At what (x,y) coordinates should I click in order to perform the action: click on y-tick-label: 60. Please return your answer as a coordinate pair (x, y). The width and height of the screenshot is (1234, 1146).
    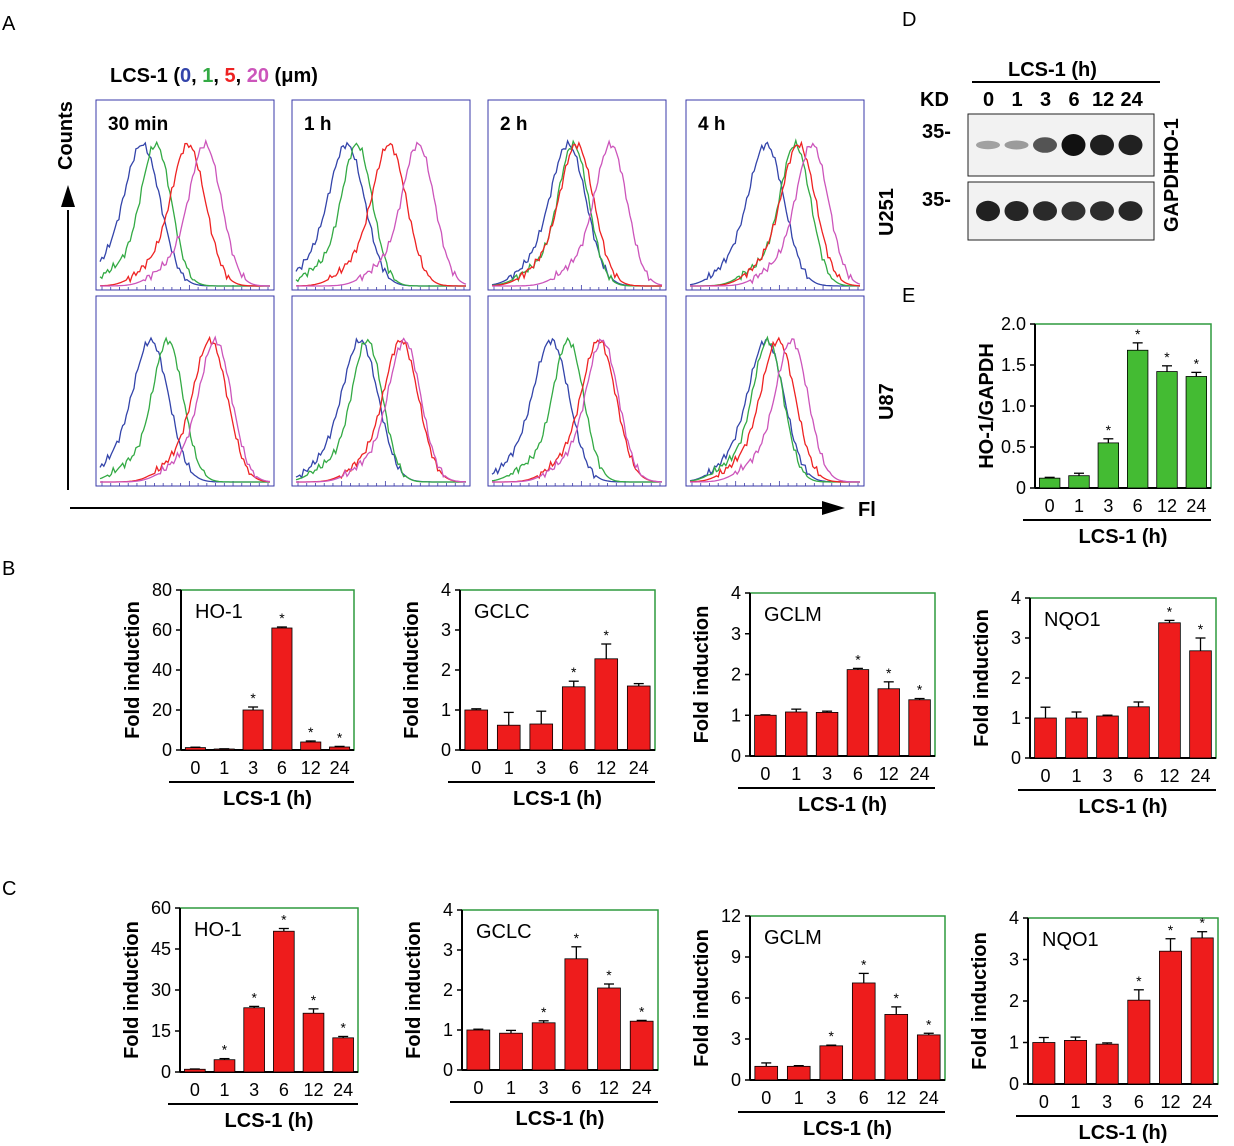
    Looking at the image, I should click on (162, 630).